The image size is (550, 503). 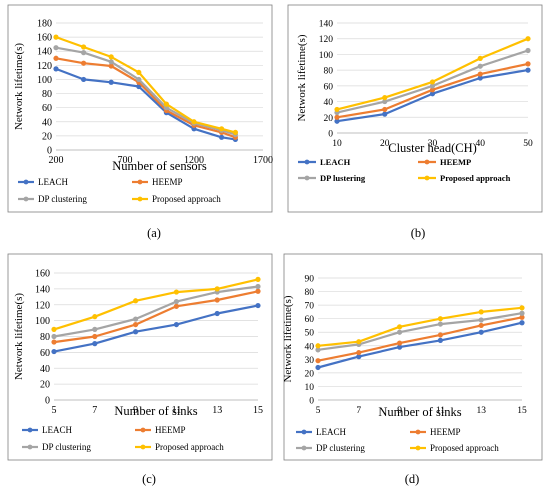 What do you see at coordinates (337, 144) in the screenshot?
I see `x-tick-label: 10` at bounding box center [337, 144].